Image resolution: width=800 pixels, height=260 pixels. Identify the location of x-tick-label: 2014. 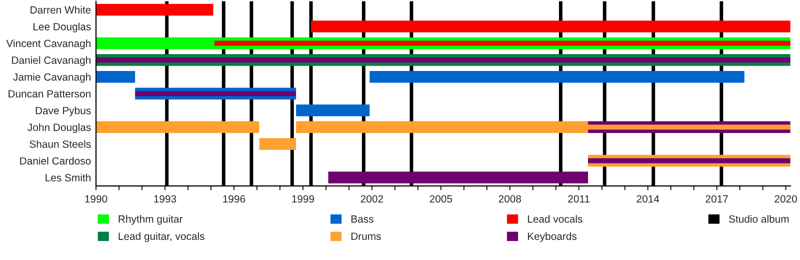
(648, 199).